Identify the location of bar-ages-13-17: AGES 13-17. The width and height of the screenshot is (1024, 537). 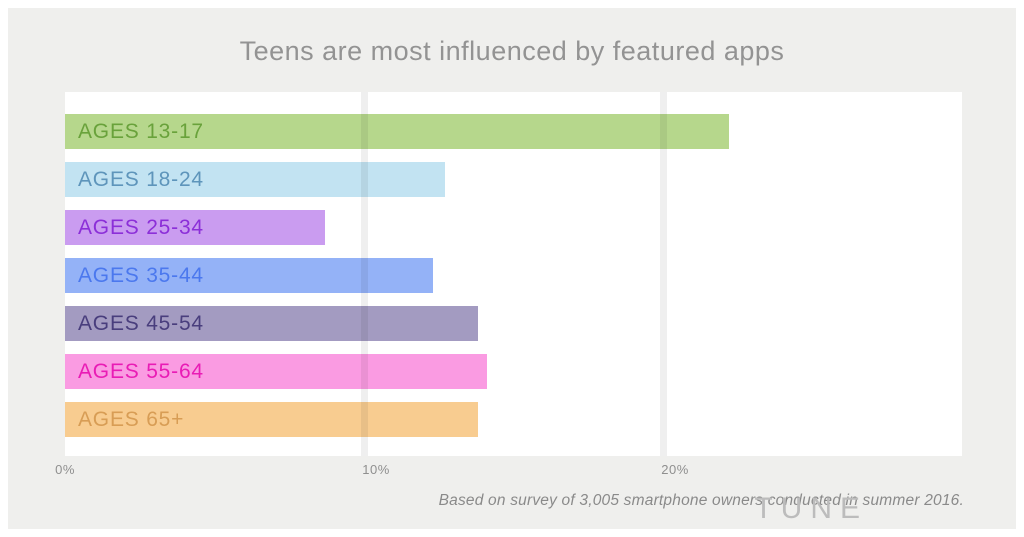
(397, 131).